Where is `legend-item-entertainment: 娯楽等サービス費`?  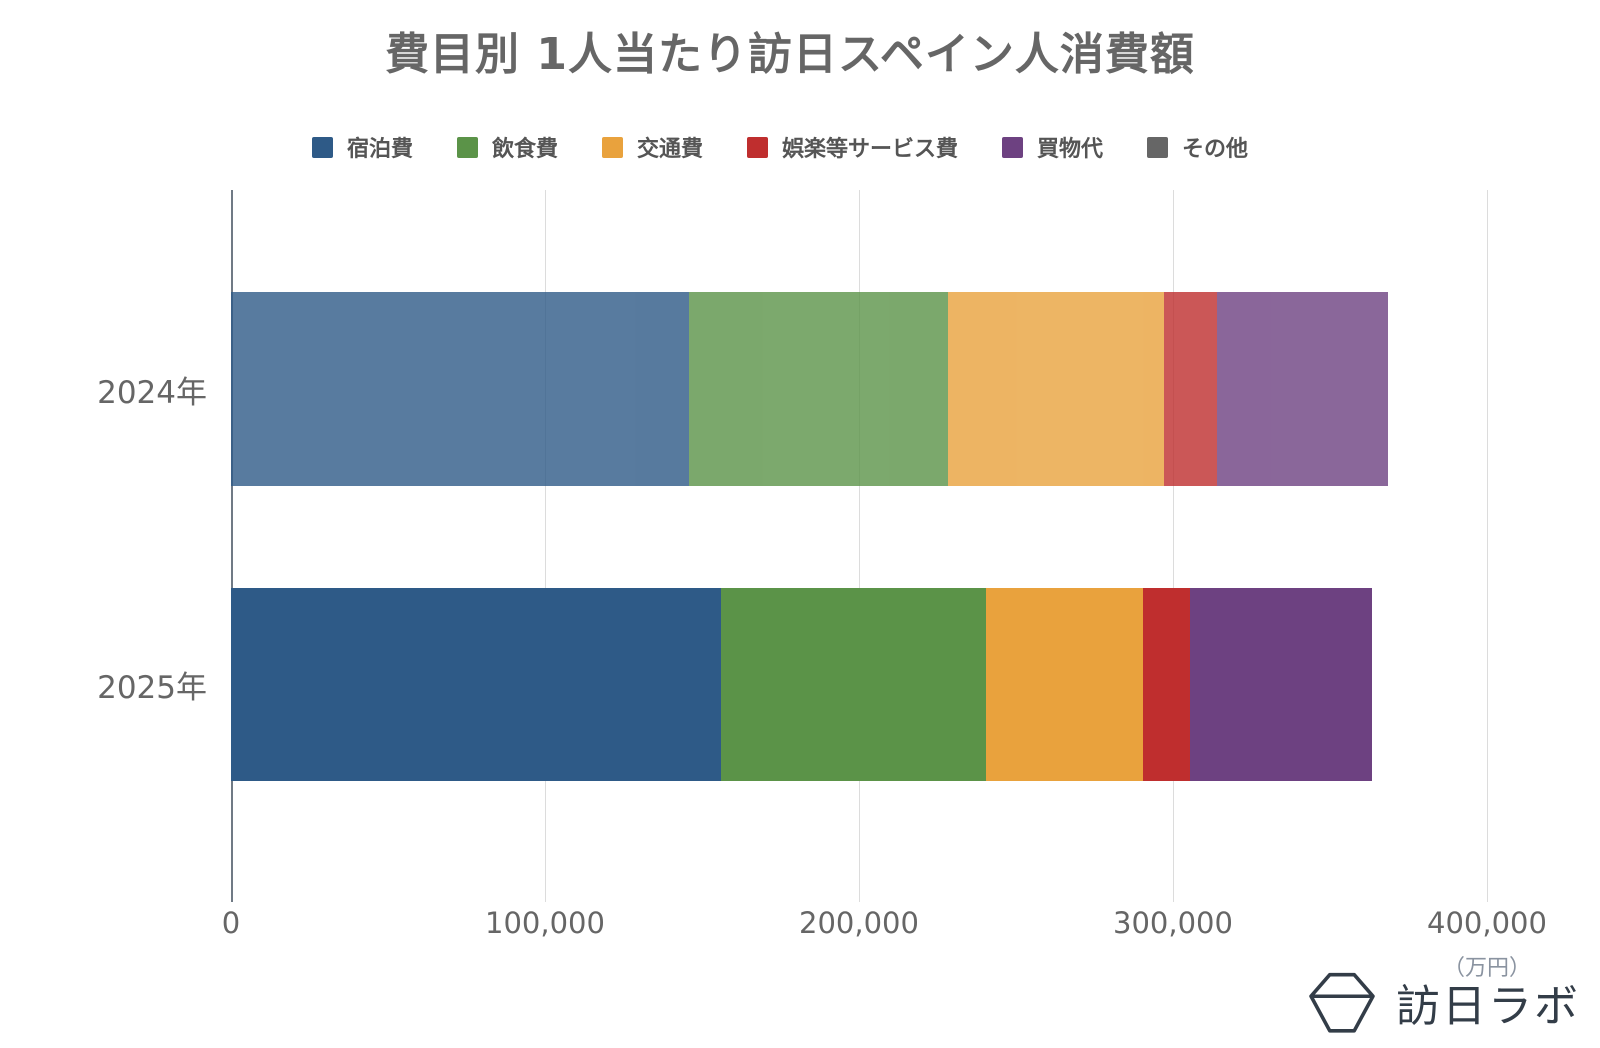
legend-item-entertainment: 娯楽等サービス費 is located at coordinates (852, 147).